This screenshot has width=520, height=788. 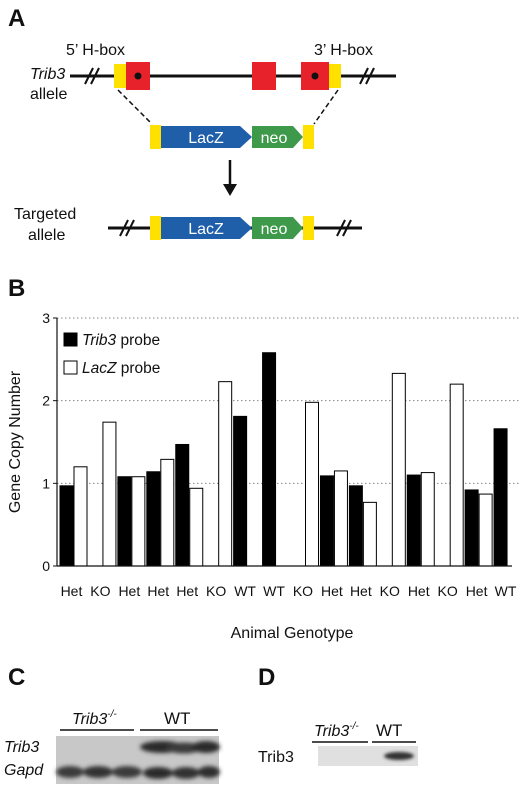 What do you see at coordinates (47, 74) in the screenshot?
I see `gene-name-label: Trib3` at bounding box center [47, 74].